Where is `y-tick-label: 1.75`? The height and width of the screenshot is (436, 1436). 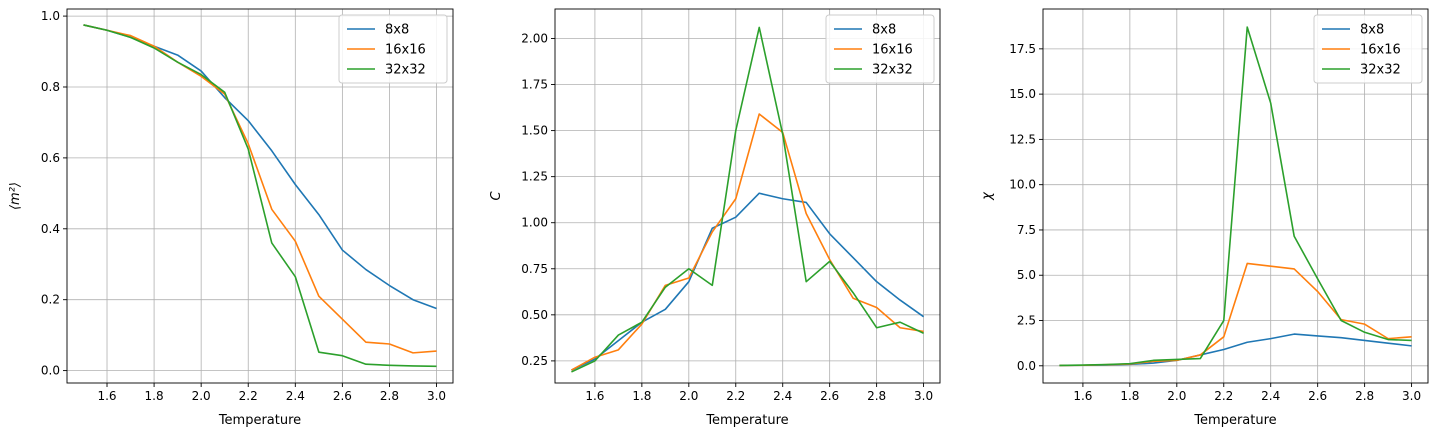 y-tick-label: 1.75 is located at coordinates (534, 85).